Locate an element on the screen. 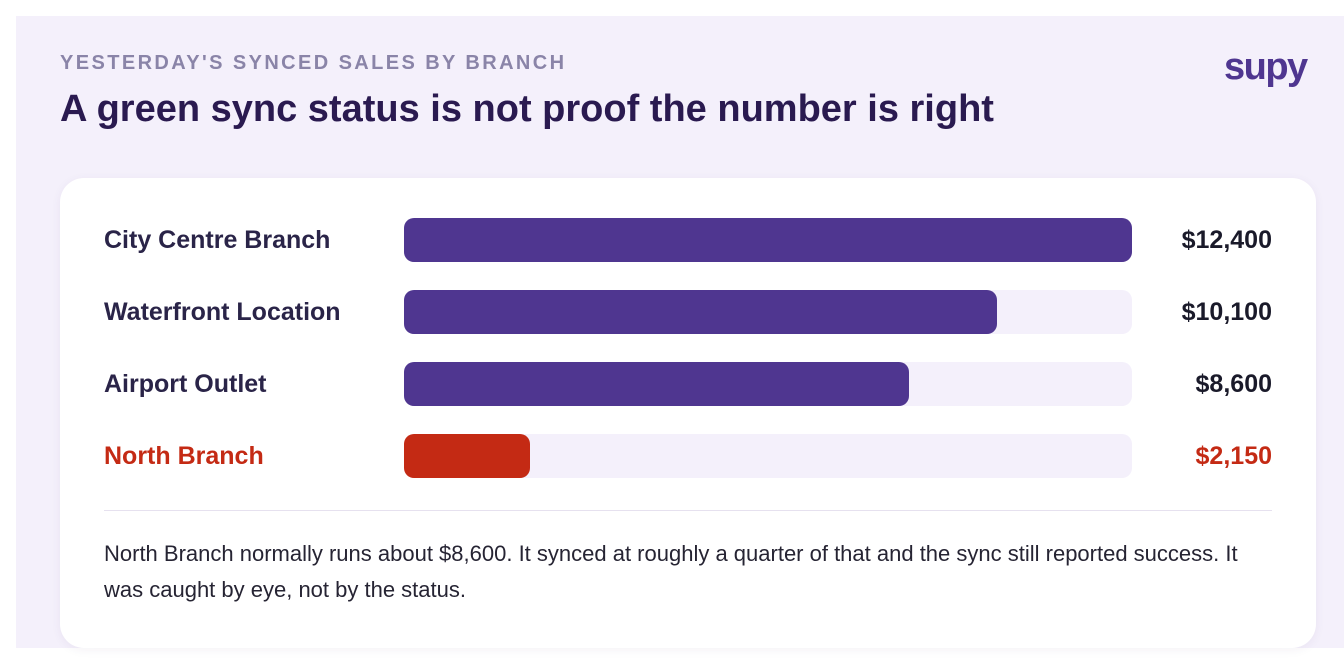 The image size is (1344, 672). supy-logo: supy is located at coordinates (1266, 67).